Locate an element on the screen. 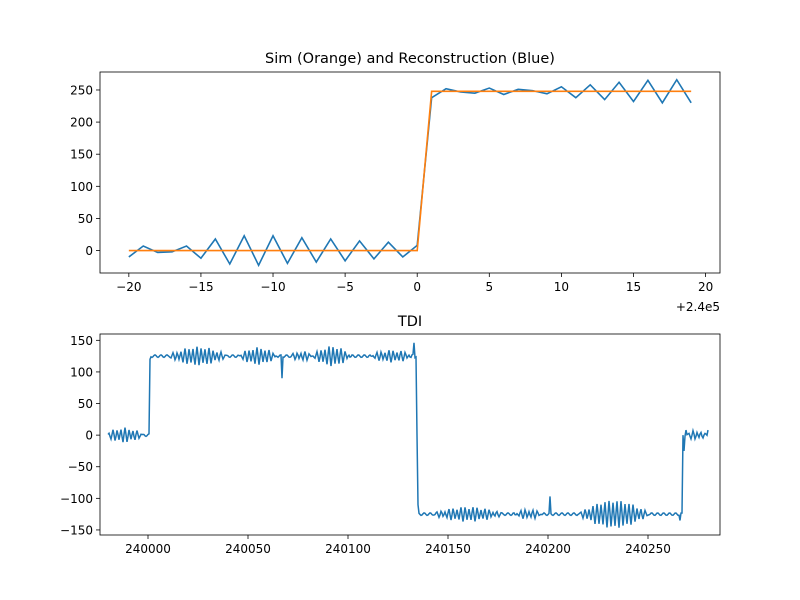  x-tick-label: 0 is located at coordinates (417, 287).